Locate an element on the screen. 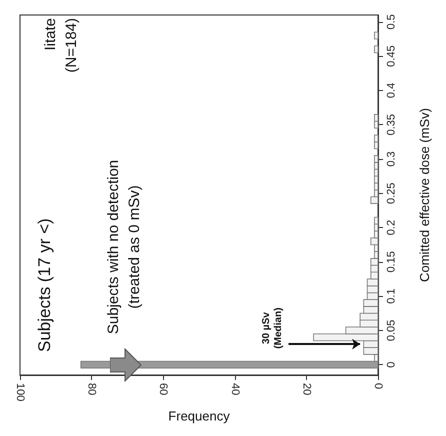 The image size is (446, 436). x-tick-label: 60 is located at coordinates (163, 389).